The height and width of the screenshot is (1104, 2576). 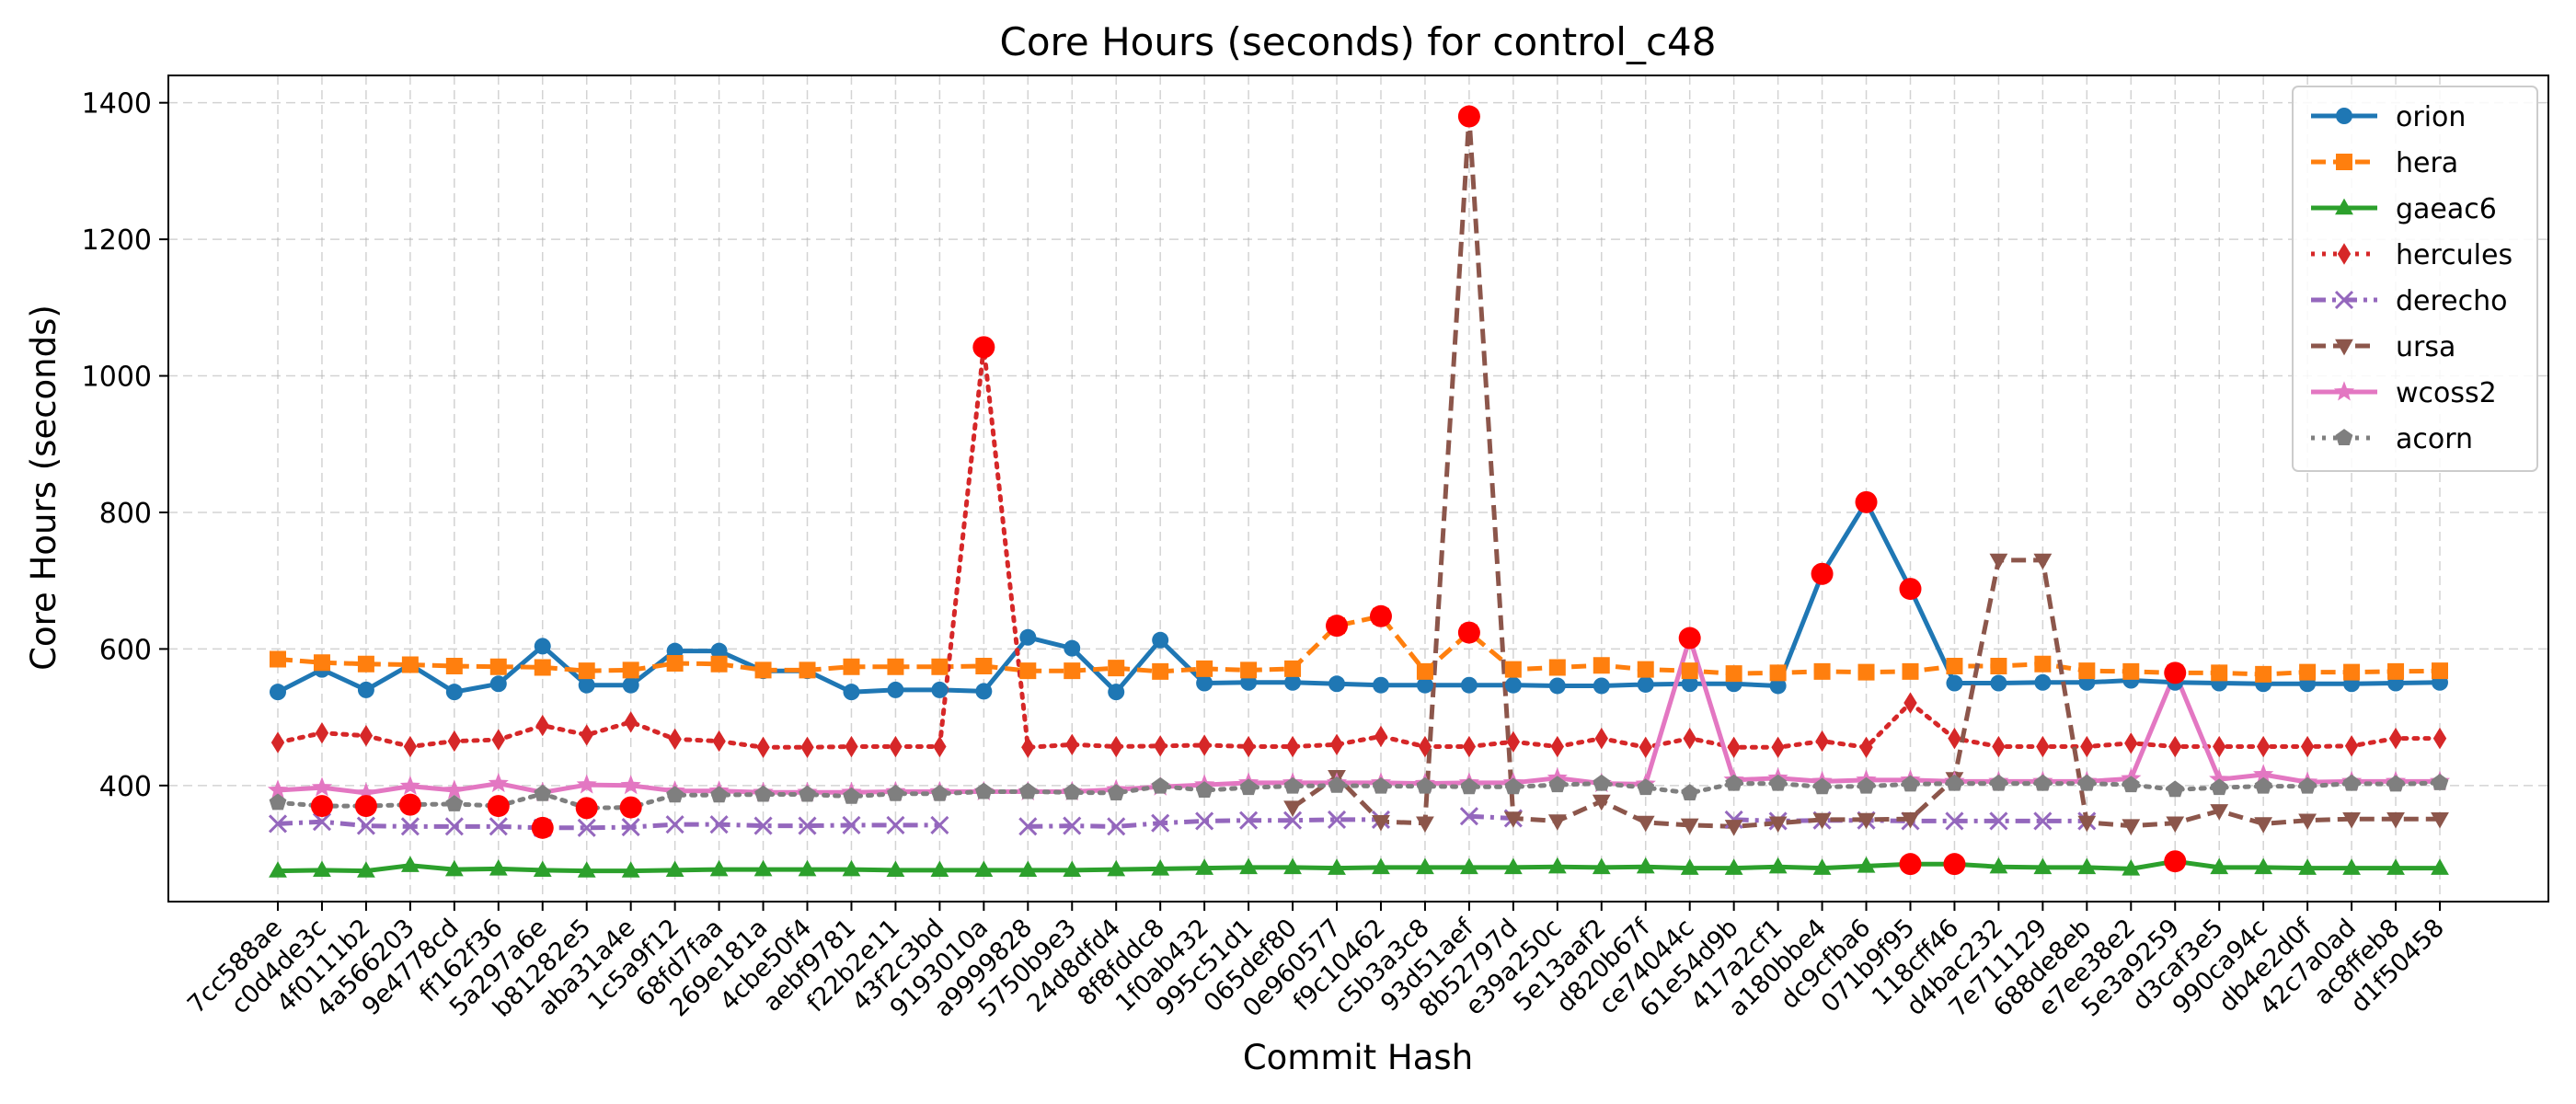 What do you see at coordinates (43, 488) in the screenshot?
I see `y-axis-label: Core Hours (seconds)` at bounding box center [43, 488].